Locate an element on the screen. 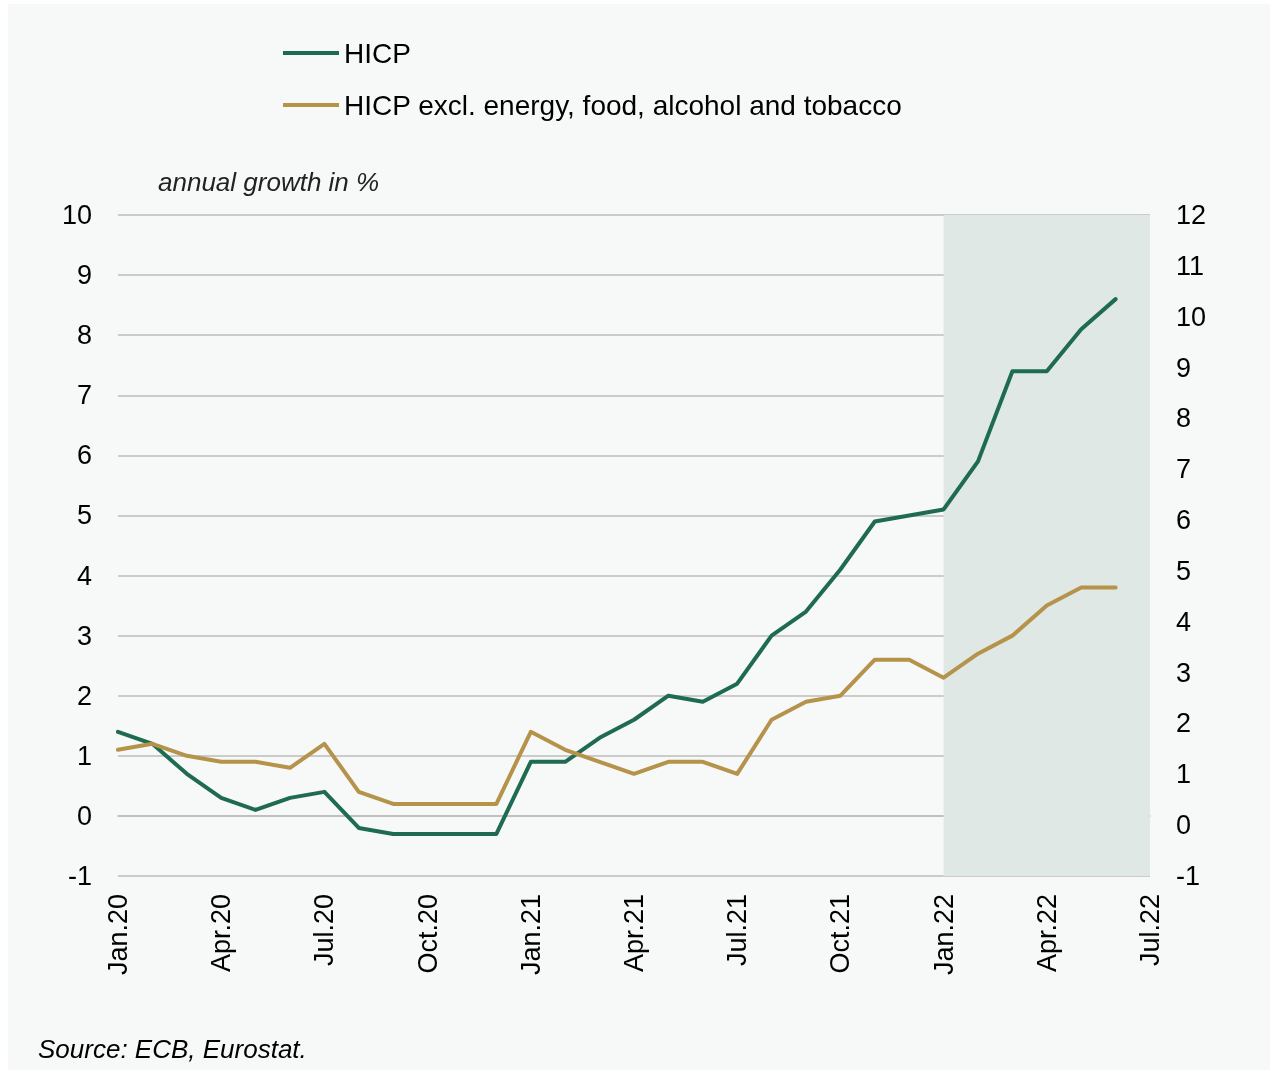 Image resolution: width=1275 pixels, height=1074 pixels. y-axis-title: annual growth in % is located at coordinates (269, 182).